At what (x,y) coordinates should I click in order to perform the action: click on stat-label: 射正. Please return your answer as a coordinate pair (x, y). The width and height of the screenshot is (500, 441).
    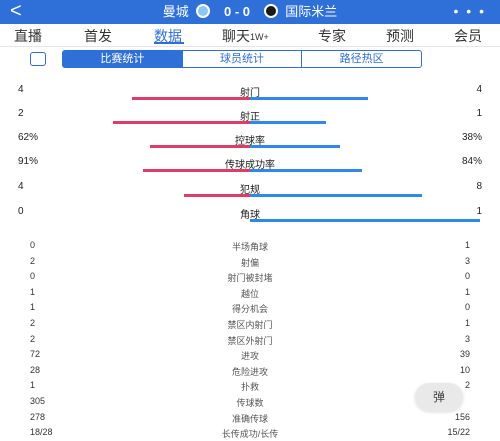
    Looking at the image, I should click on (250, 117).